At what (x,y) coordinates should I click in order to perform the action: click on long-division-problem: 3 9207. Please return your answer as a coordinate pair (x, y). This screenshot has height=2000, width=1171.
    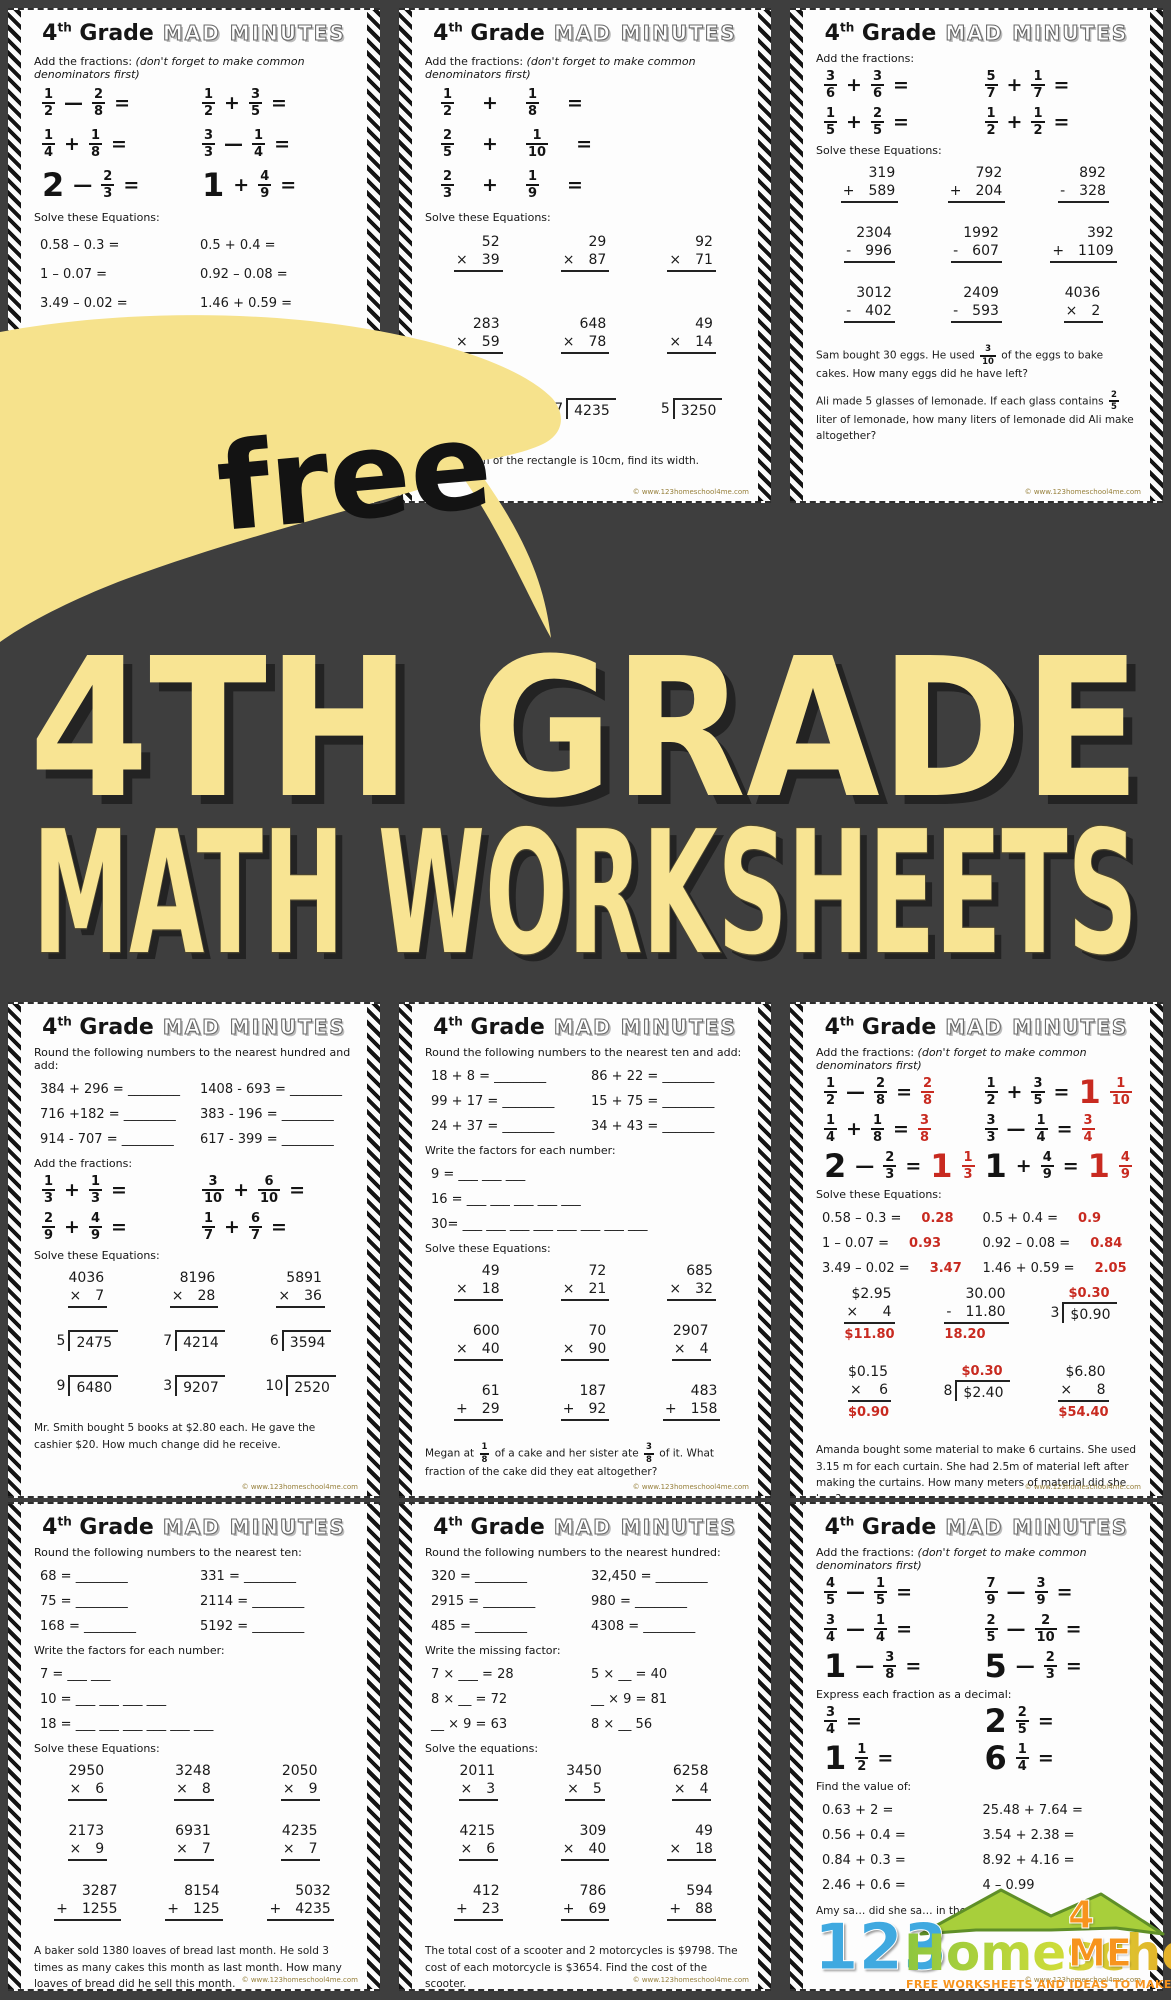
    Looking at the image, I should click on (194, 1386).